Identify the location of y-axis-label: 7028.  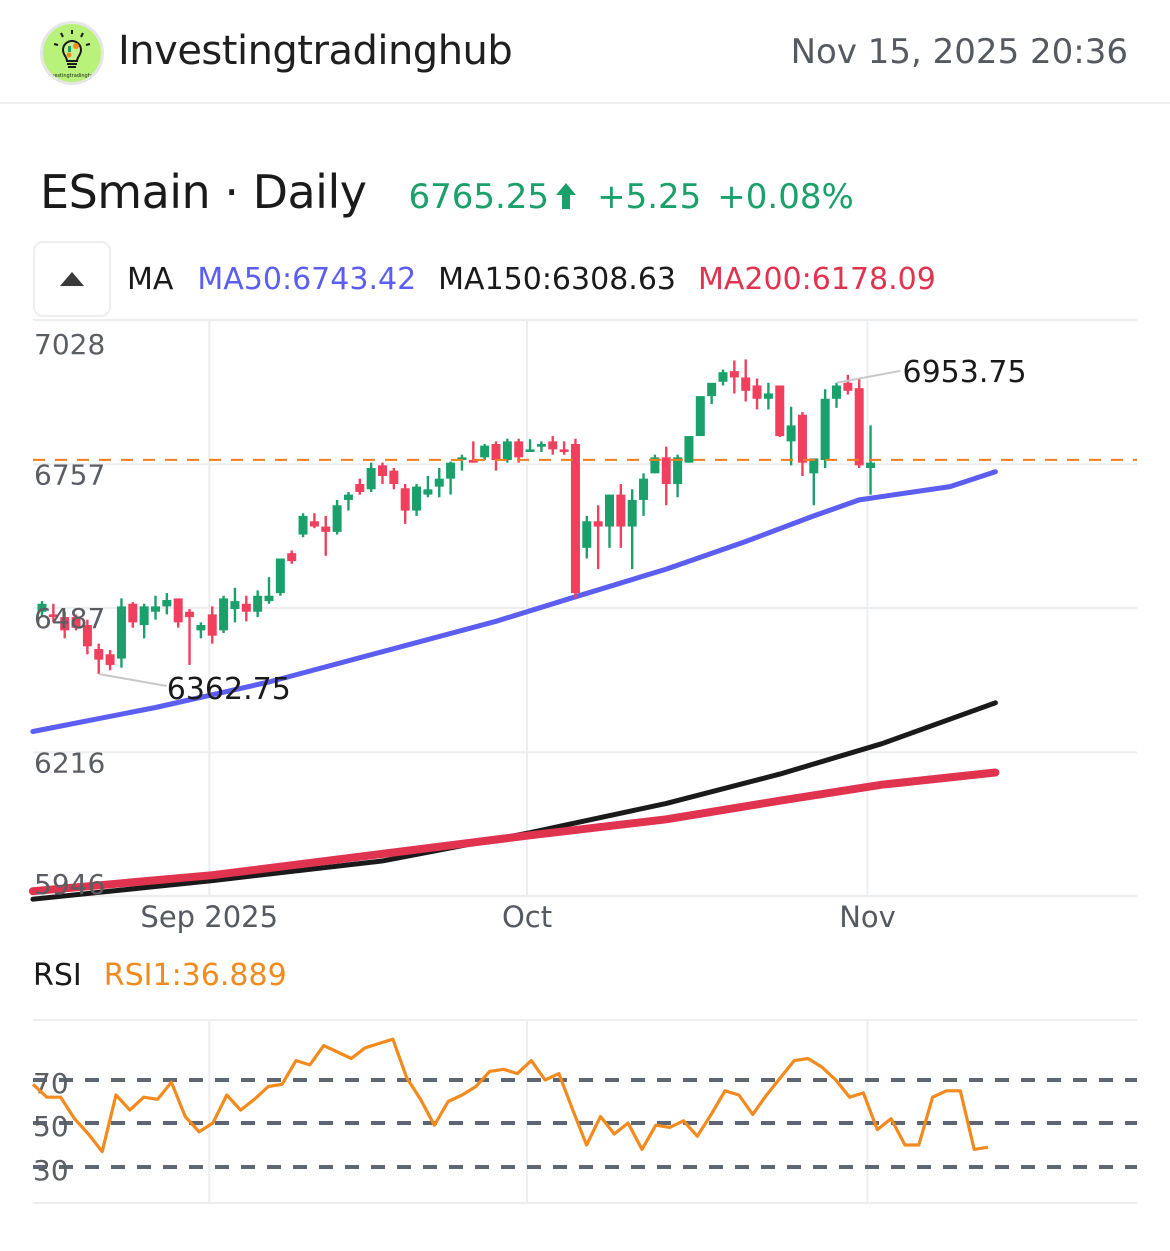
(69, 344).